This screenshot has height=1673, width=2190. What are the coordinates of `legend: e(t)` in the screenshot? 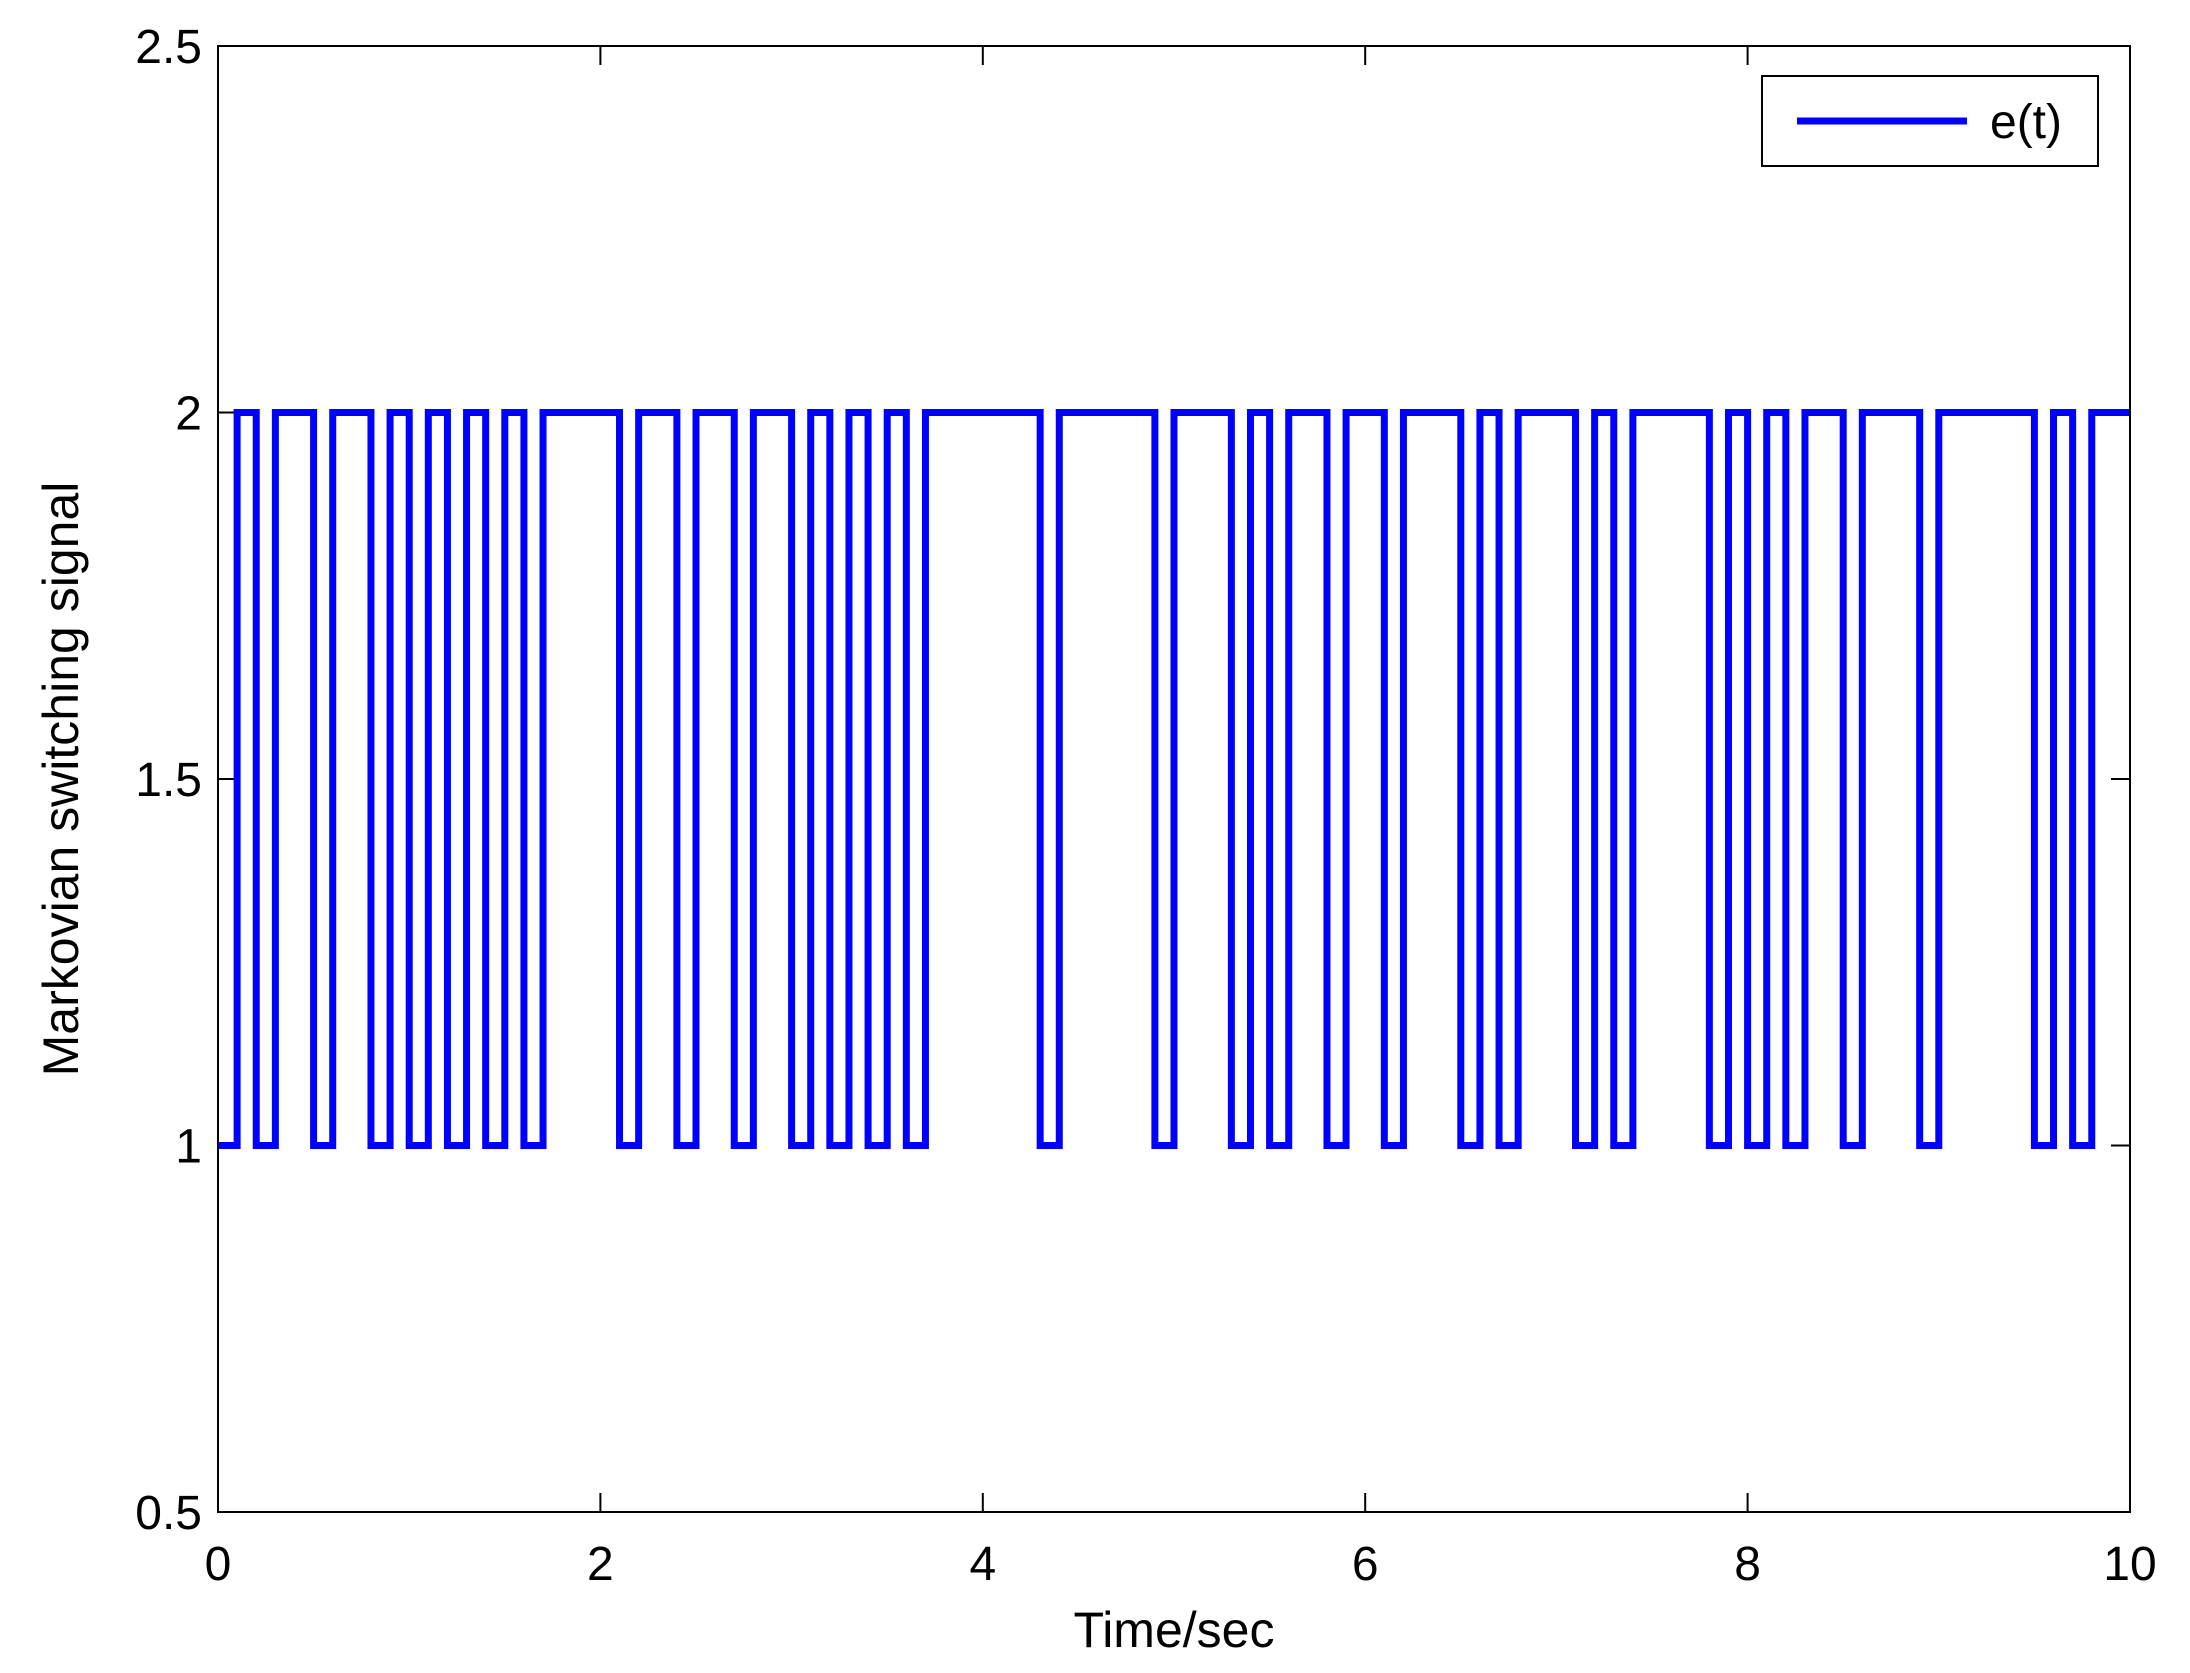 It's located at (1930, 121).